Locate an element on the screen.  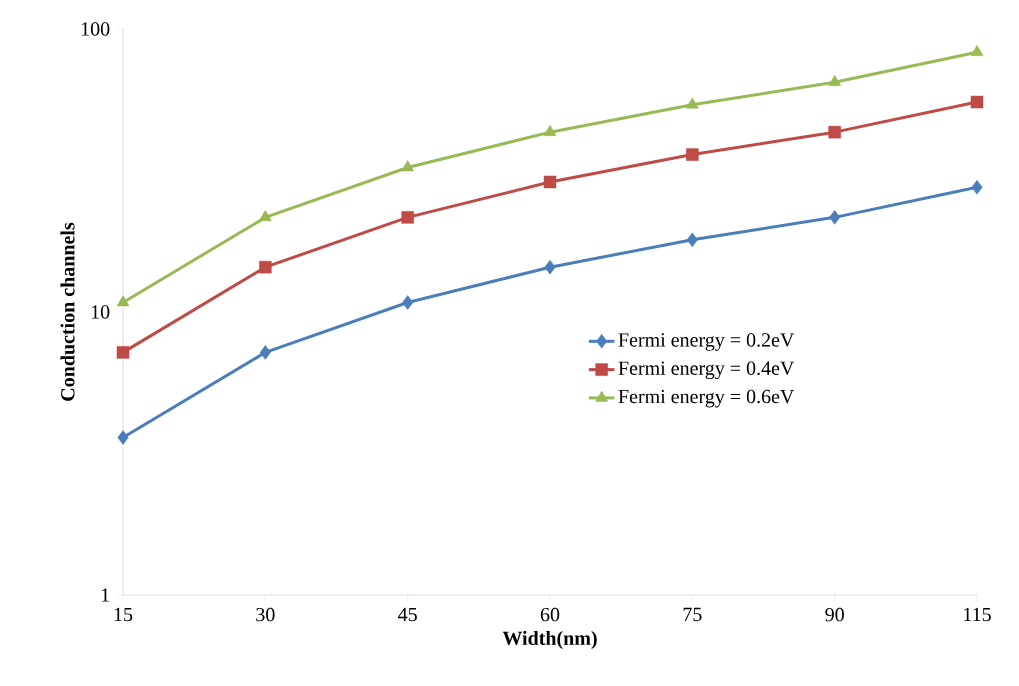
legend-label: Fermi energy = 0.4eV is located at coordinates (706, 370).